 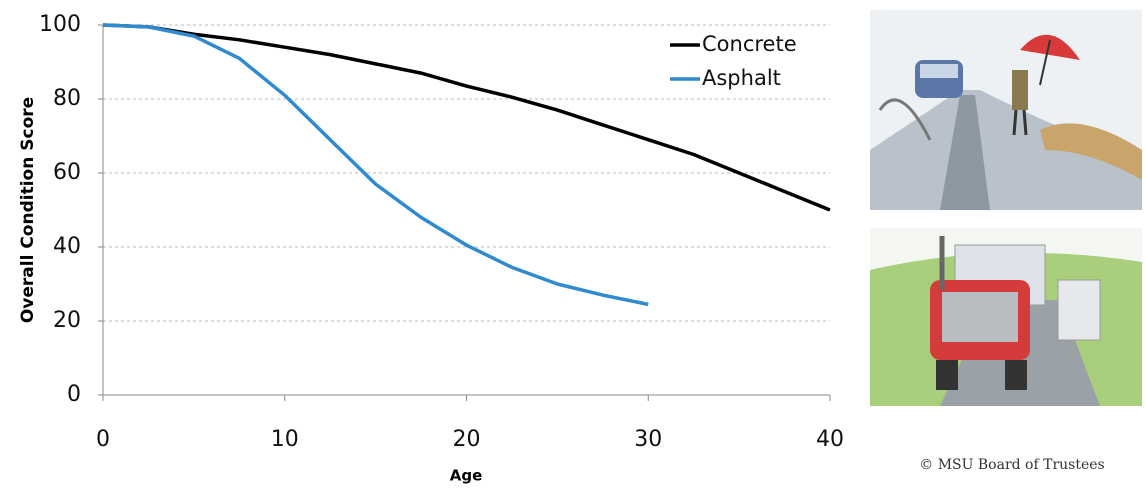 What do you see at coordinates (1006, 317) in the screenshot?
I see `truck-illustration` at bounding box center [1006, 317].